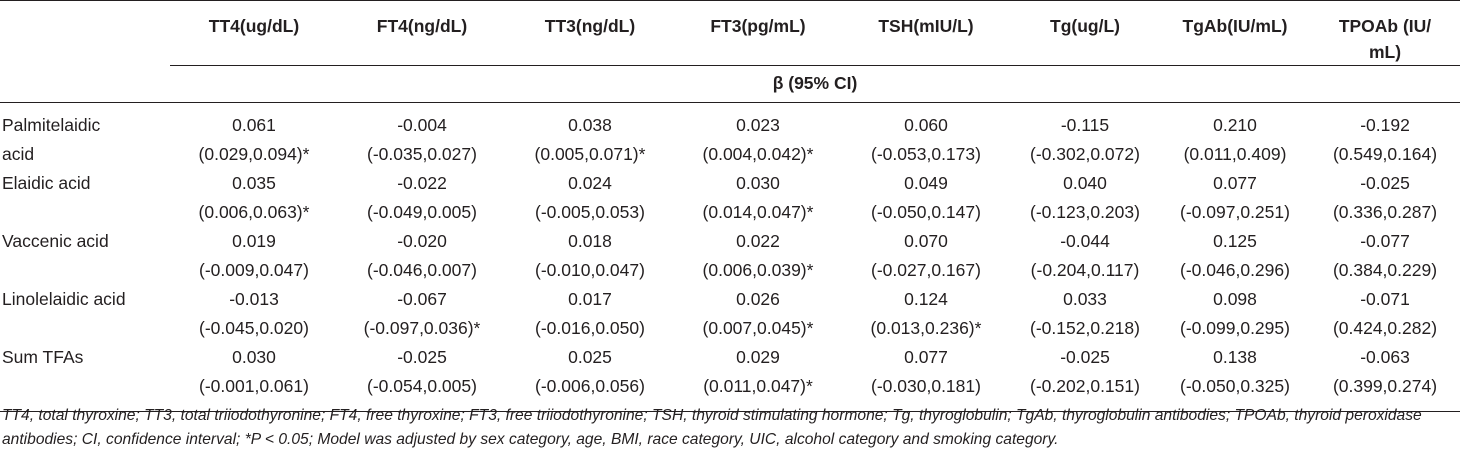  I want to click on beta-value: 0.138, so click(1235, 357).